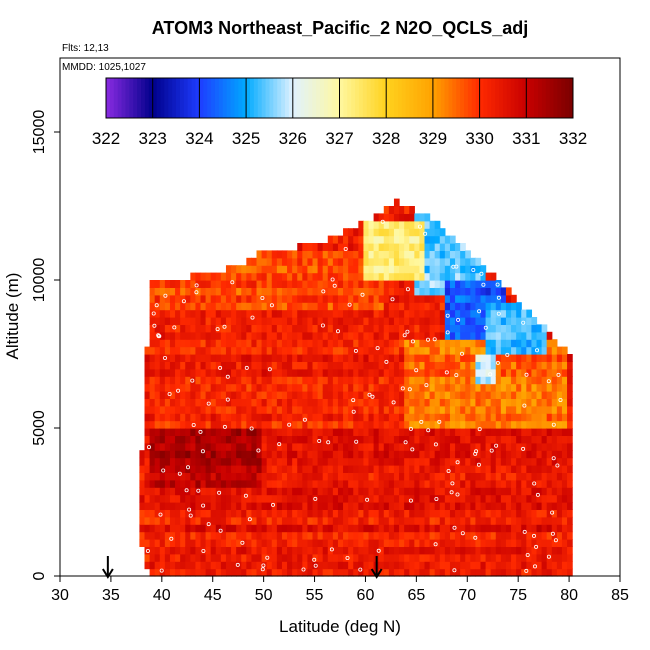  Describe the element at coordinates (386, 138) in the screenshot. I see `colorbar-tick-label: 328` at that location.